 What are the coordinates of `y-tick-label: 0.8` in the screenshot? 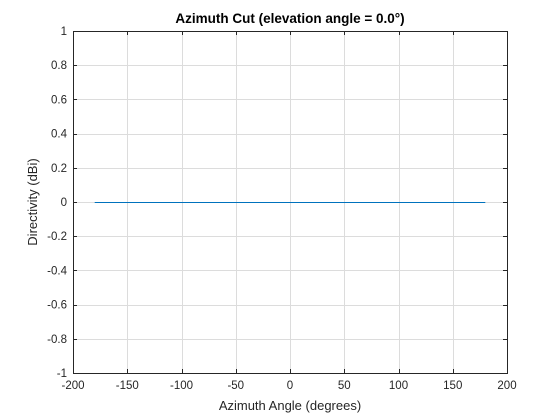 It's located at (59, 66).